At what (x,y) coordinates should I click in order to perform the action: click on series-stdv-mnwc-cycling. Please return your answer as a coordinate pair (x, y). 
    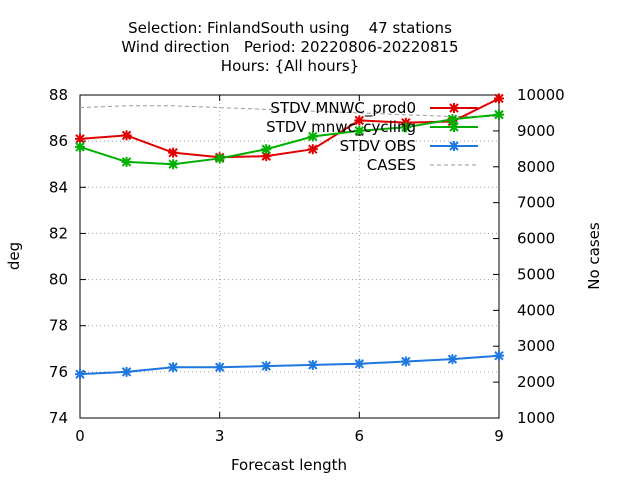
    Looking at the image, I should click on (289, 139).